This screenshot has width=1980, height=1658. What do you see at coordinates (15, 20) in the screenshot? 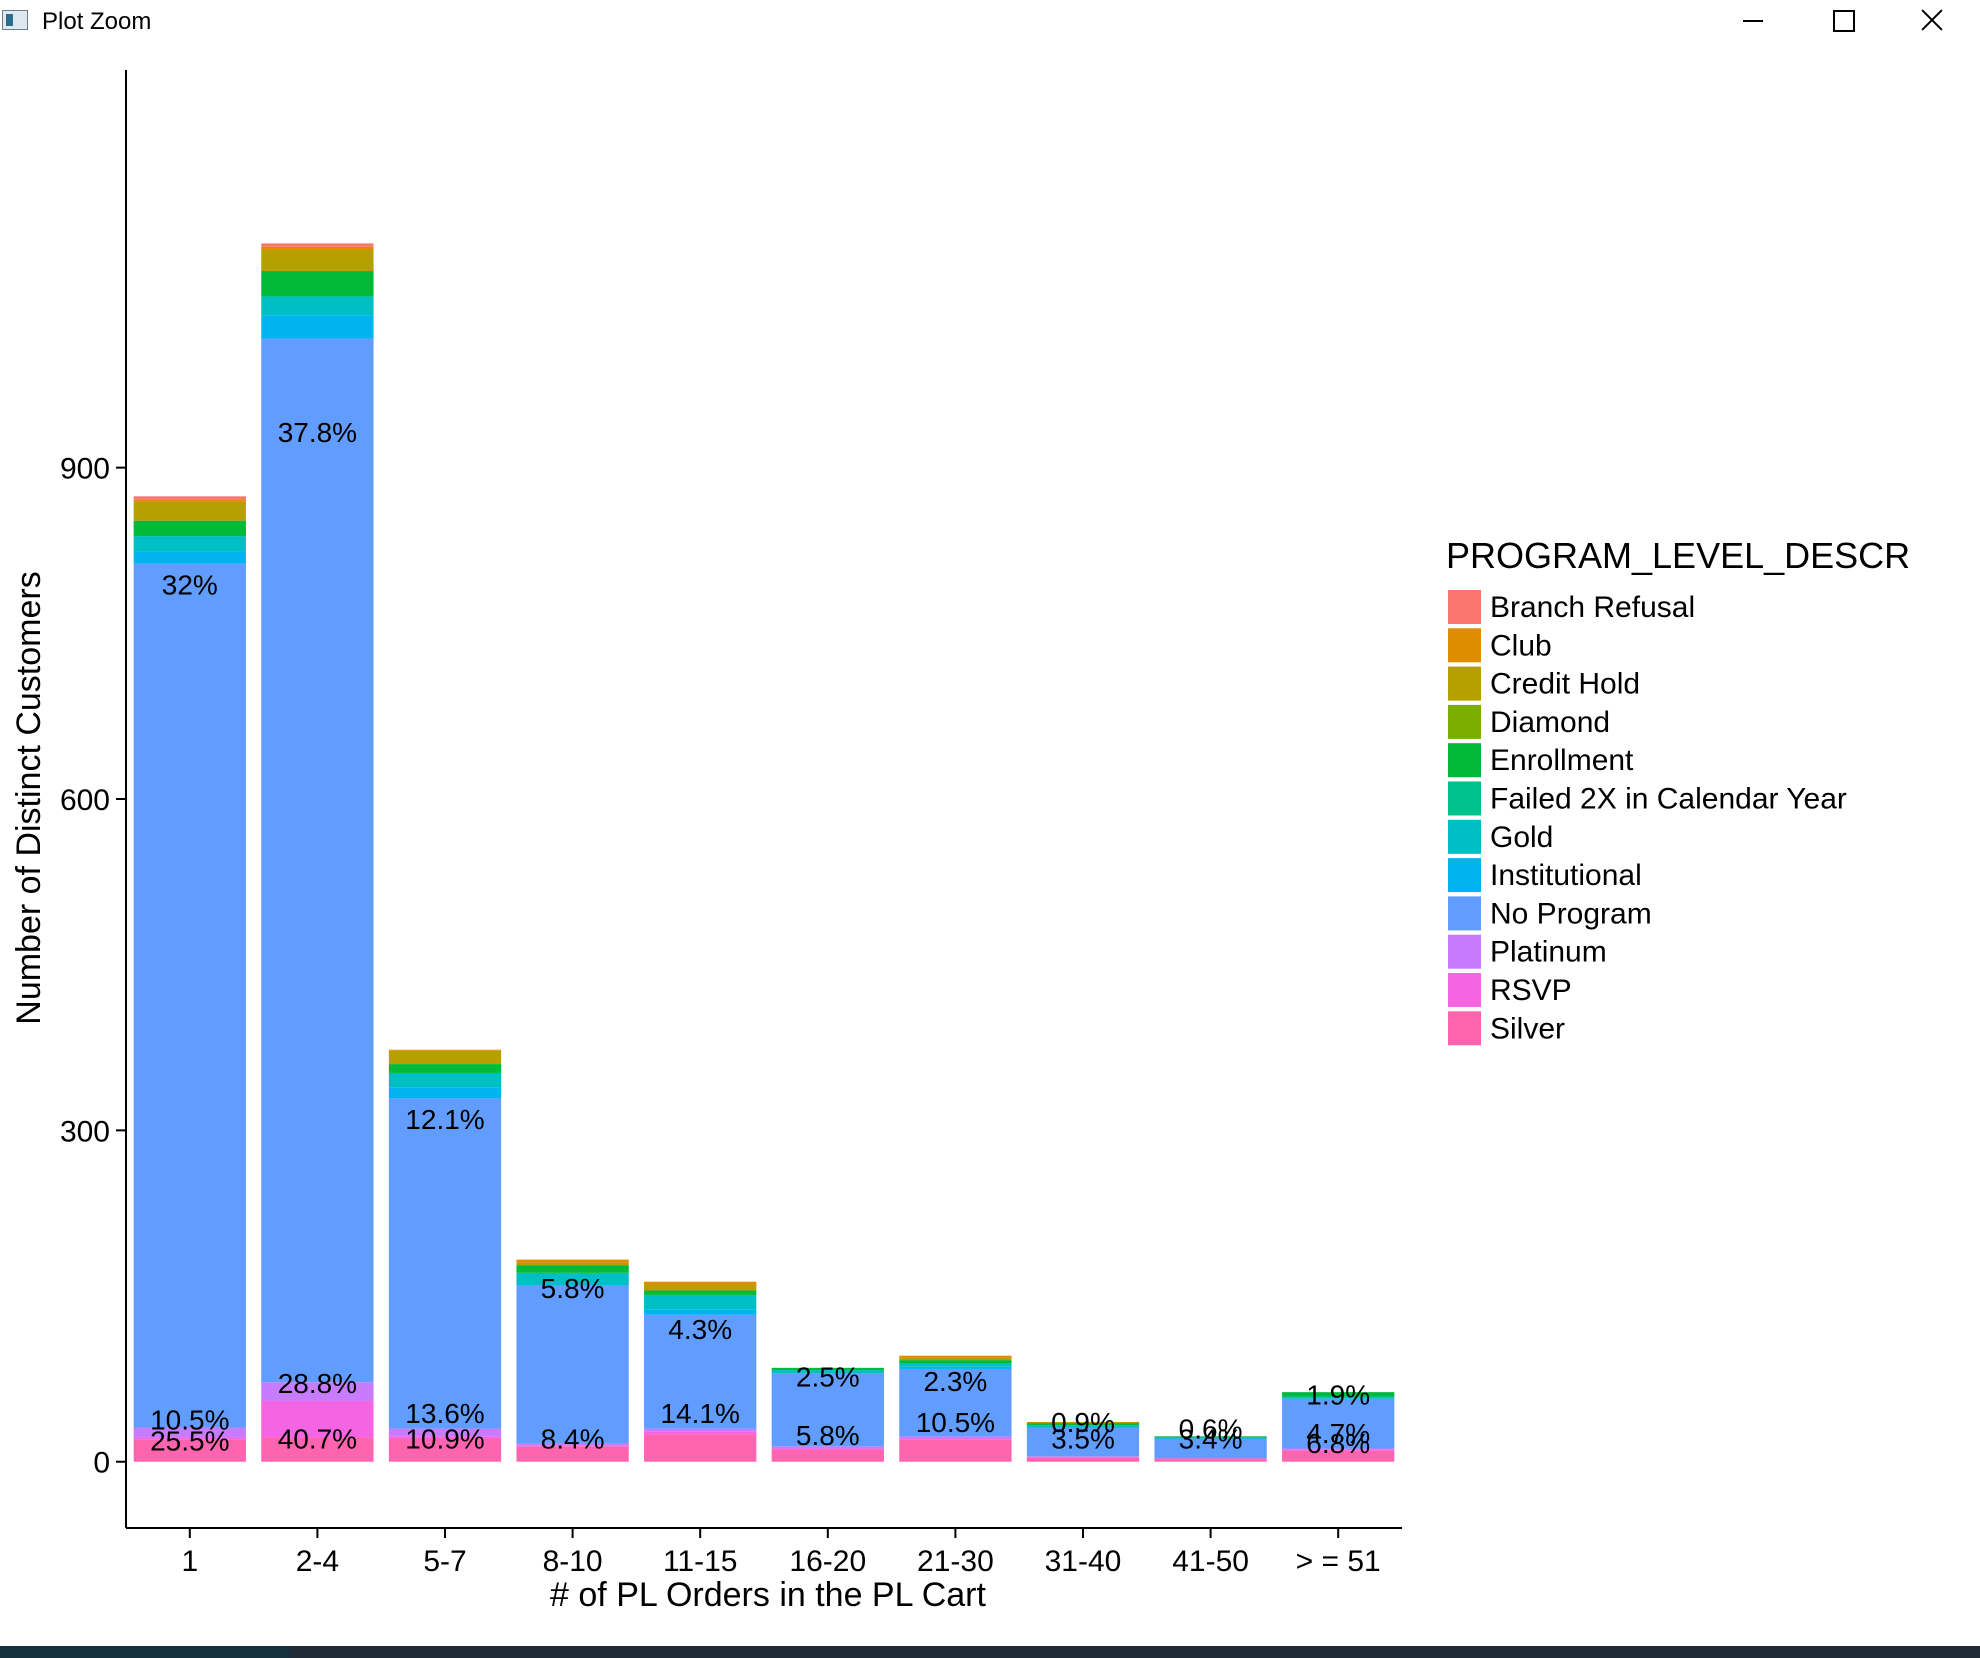
I see `app-icon` at bounding box center [15, 20].